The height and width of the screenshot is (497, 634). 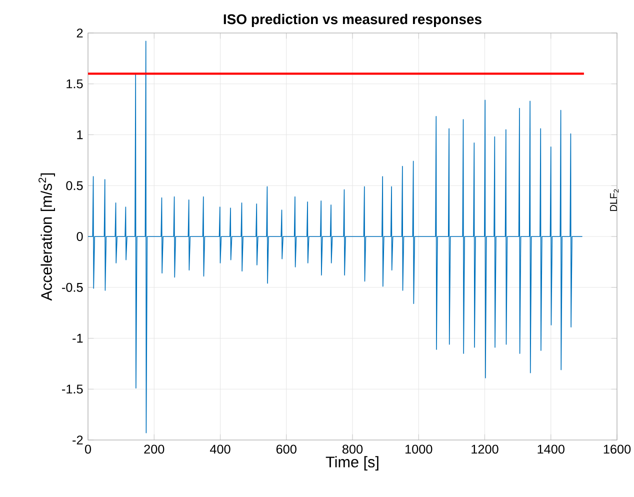 What do you see at coordinates (79, 236) in the screenshot?
I see `y-tick-label: 0` at bounding box center [79, 236].